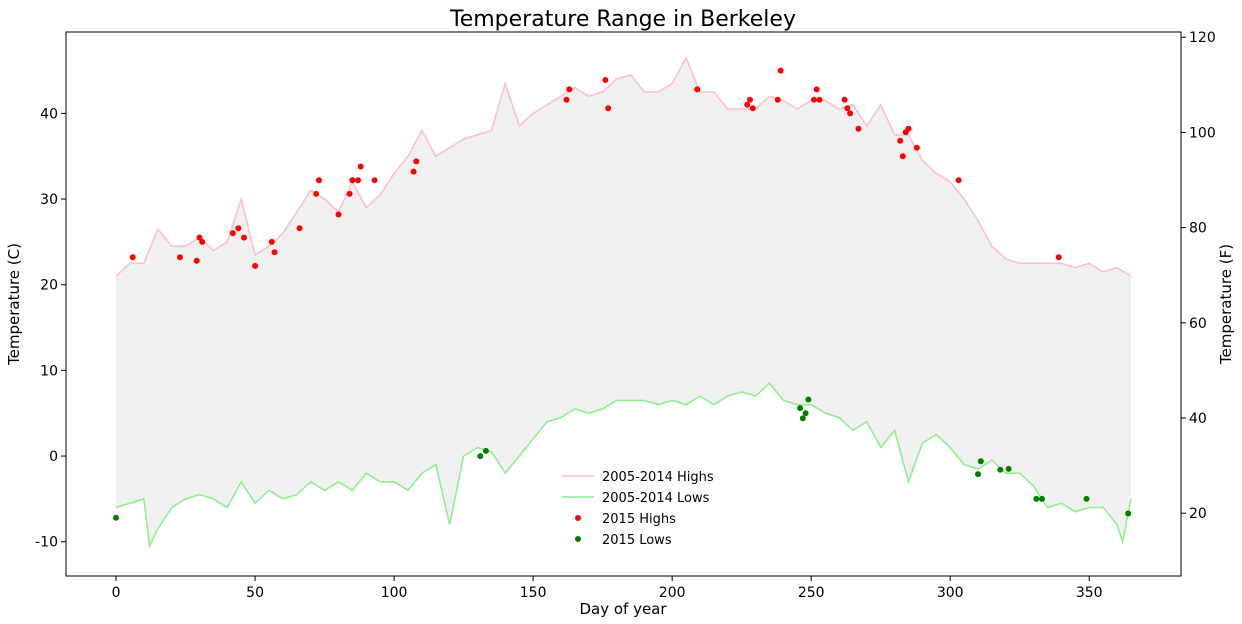 The height and width of the screenshot is (624, 1242). What do you see at coordinates (1198, 419) in the screenshot?
I see `y-right-tick-label: 40` at bounding box center [1198, 419].